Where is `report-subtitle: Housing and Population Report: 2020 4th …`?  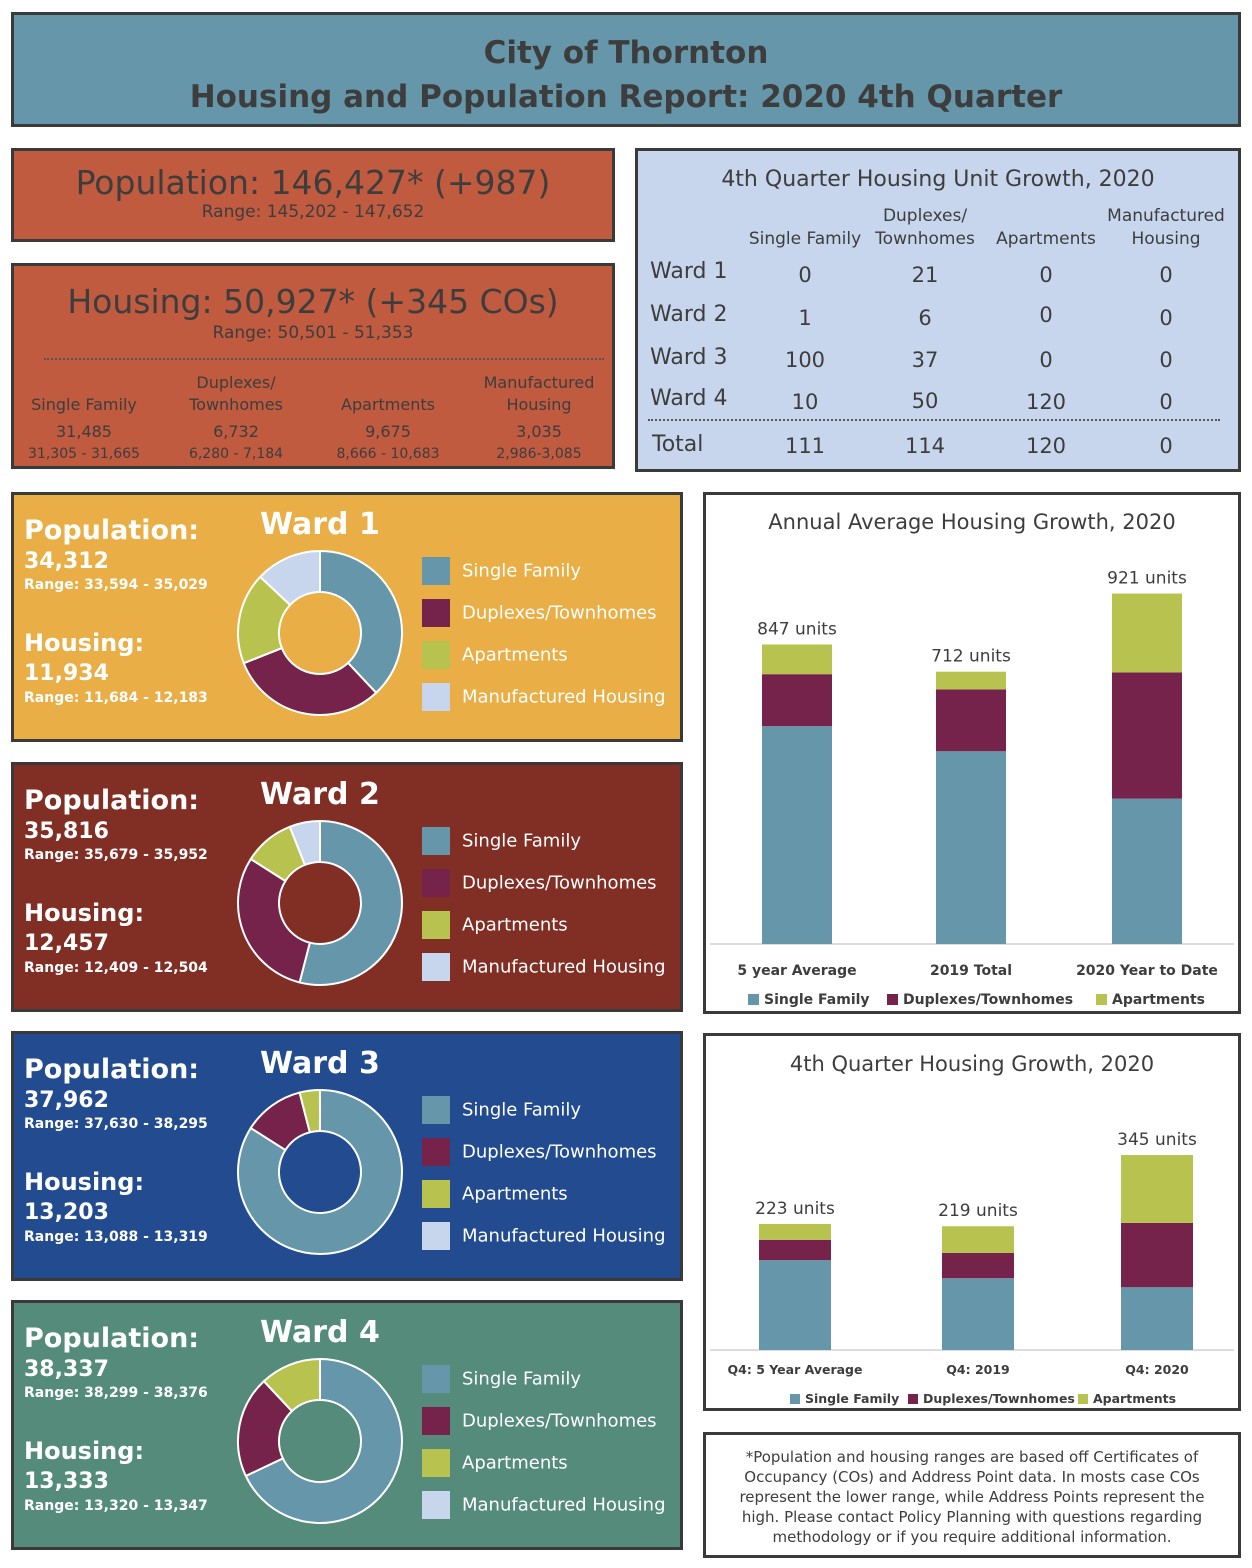
report-subtitle: Housing and Population Report: 2020 4th … is located at coordinates (626, 97).